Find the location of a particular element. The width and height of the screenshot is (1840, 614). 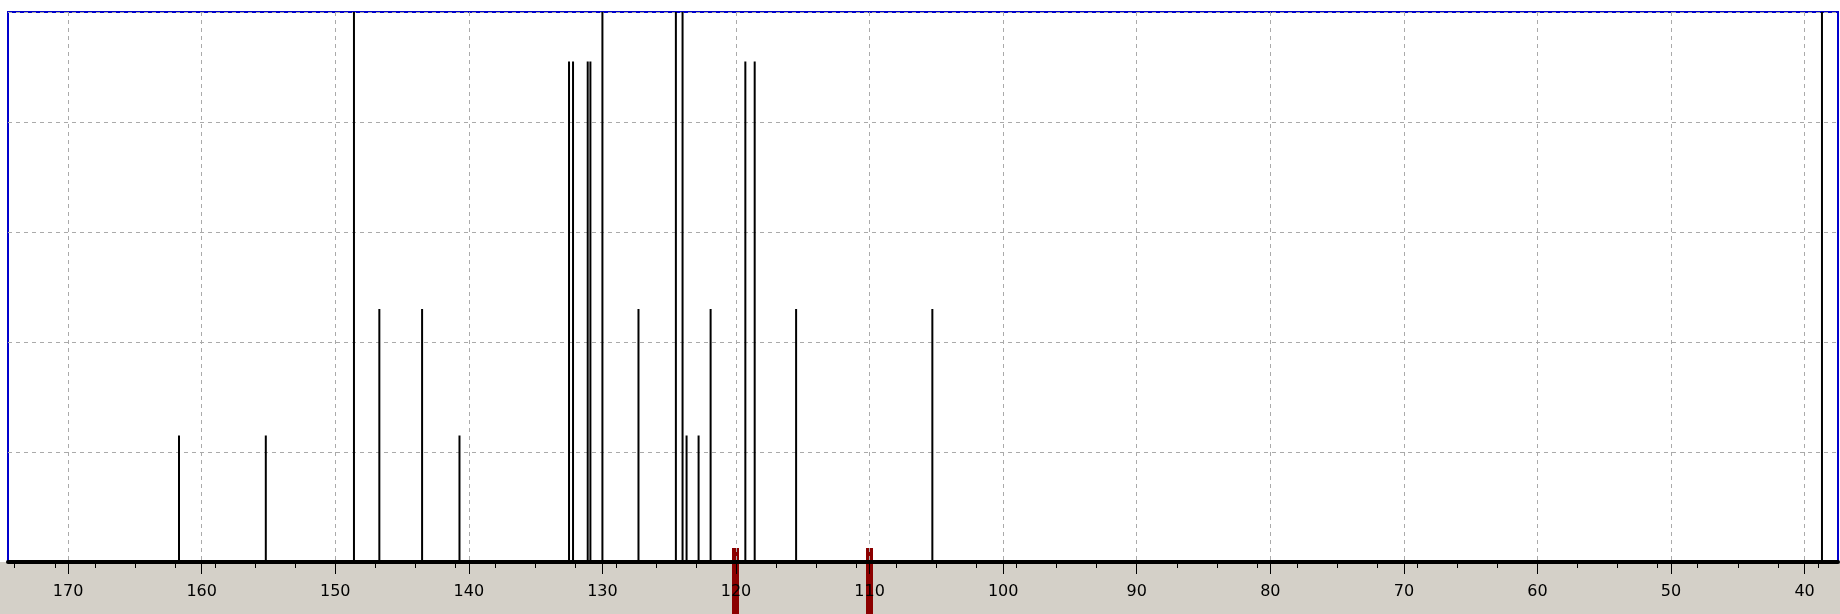

x-tick-label: 150 is located at coordinates (335, 590).